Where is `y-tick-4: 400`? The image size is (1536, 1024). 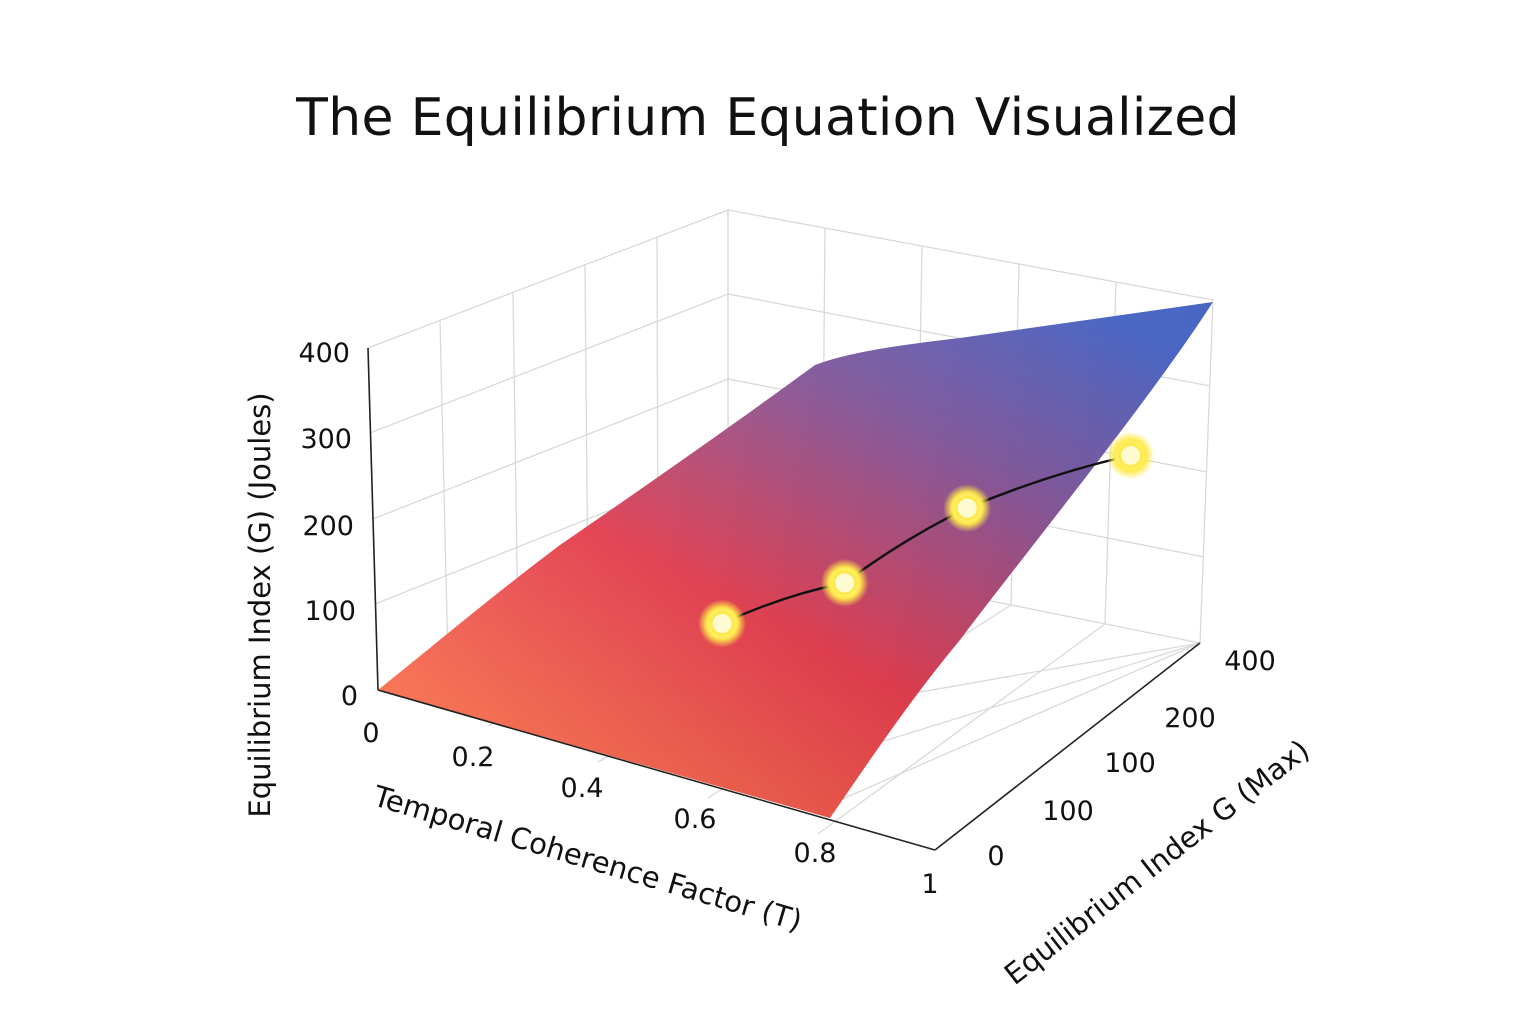
y-tick-4: 400 is located at coordinates (1250, 661).